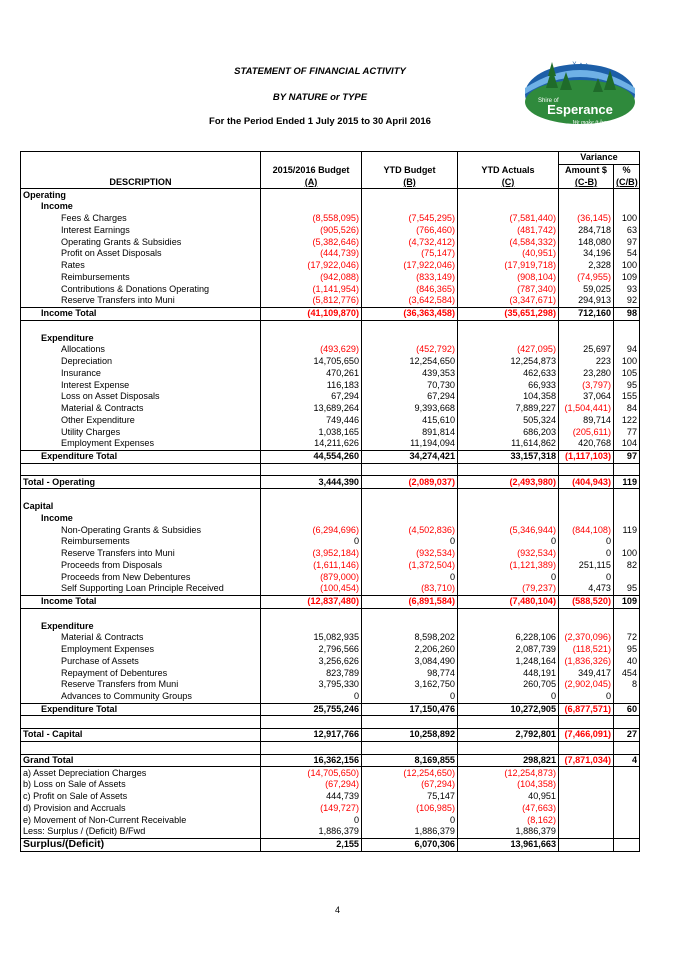 The image size is (675, 954). I want to click on ytd-budget-cell: 891,814, so click(409, 432).